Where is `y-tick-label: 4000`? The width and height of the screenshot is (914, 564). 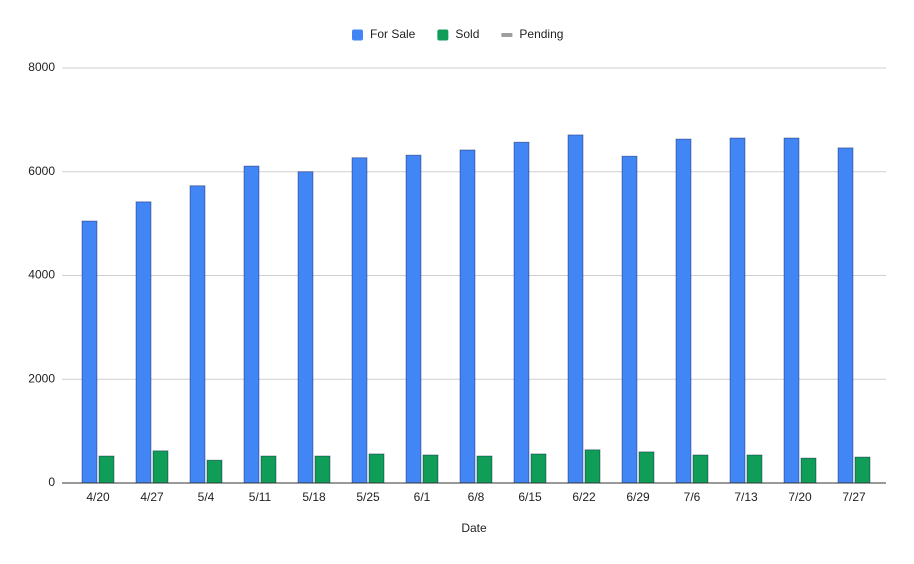
y-tick-label: 4000 is located at coordinates (41, 275).